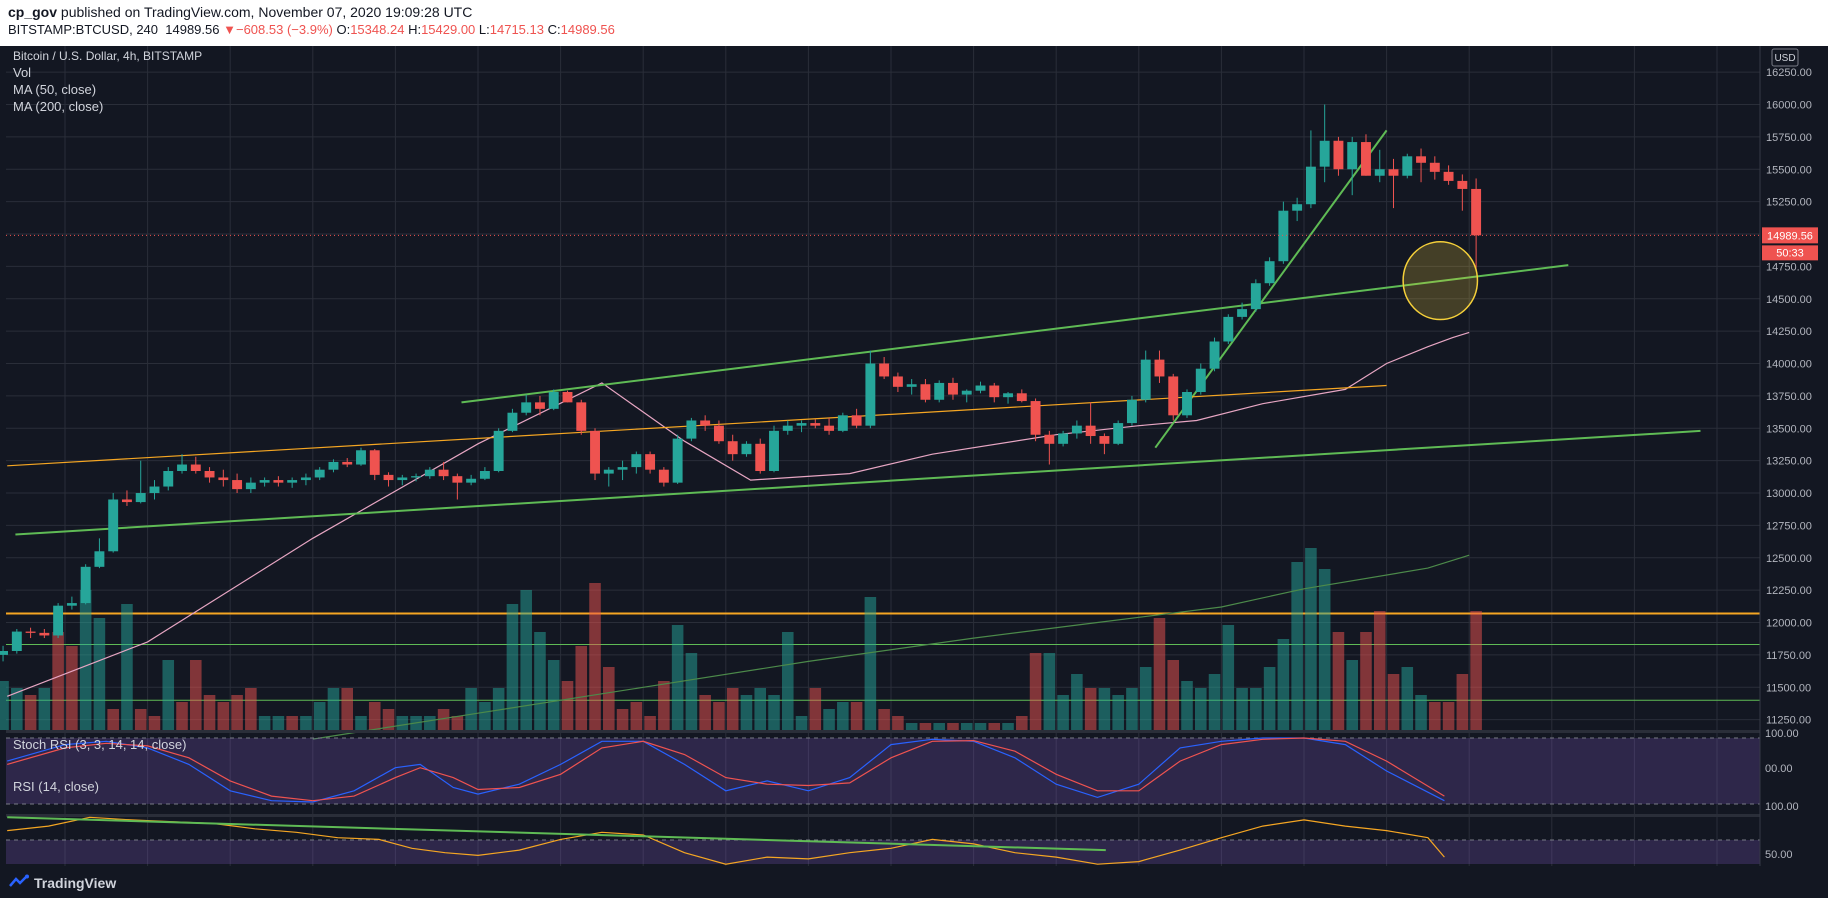 The height and width of the screenshot is (898, 1828). I want to click on price-tick-4: 15250.00, so click(1789, 203).